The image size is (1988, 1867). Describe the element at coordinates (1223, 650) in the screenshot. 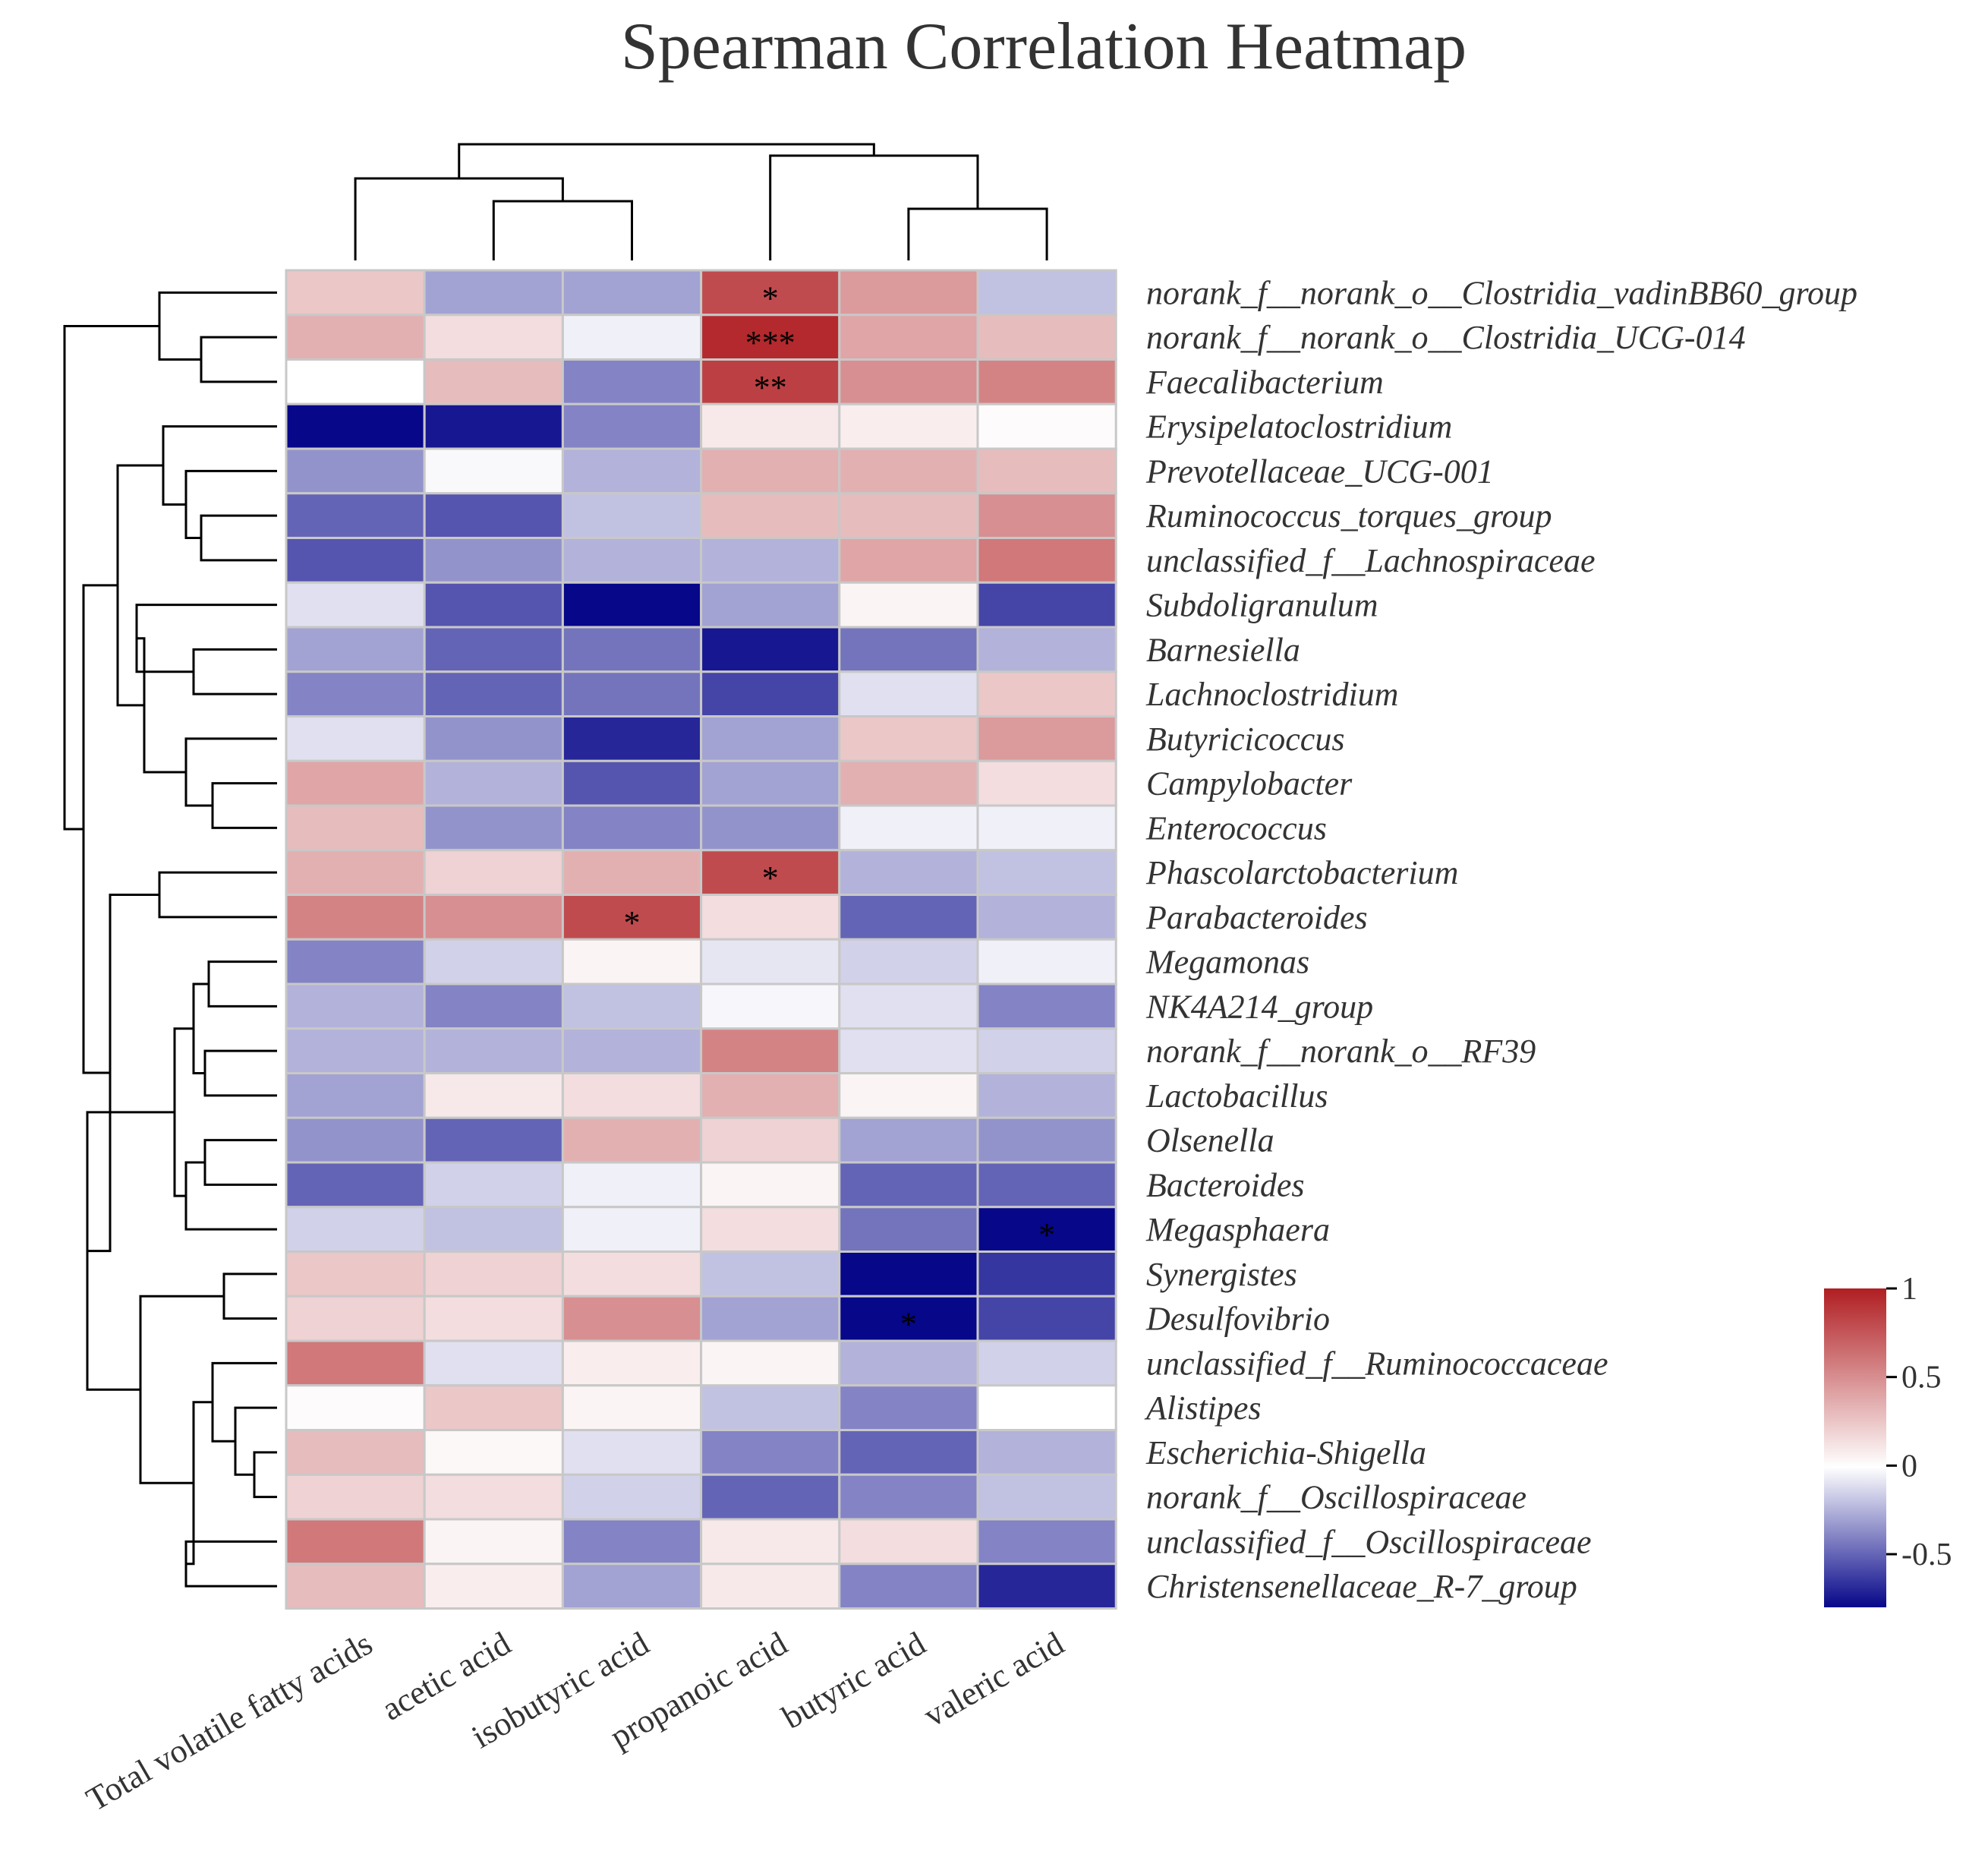

I see `row-label: Barnesiella` at that location.